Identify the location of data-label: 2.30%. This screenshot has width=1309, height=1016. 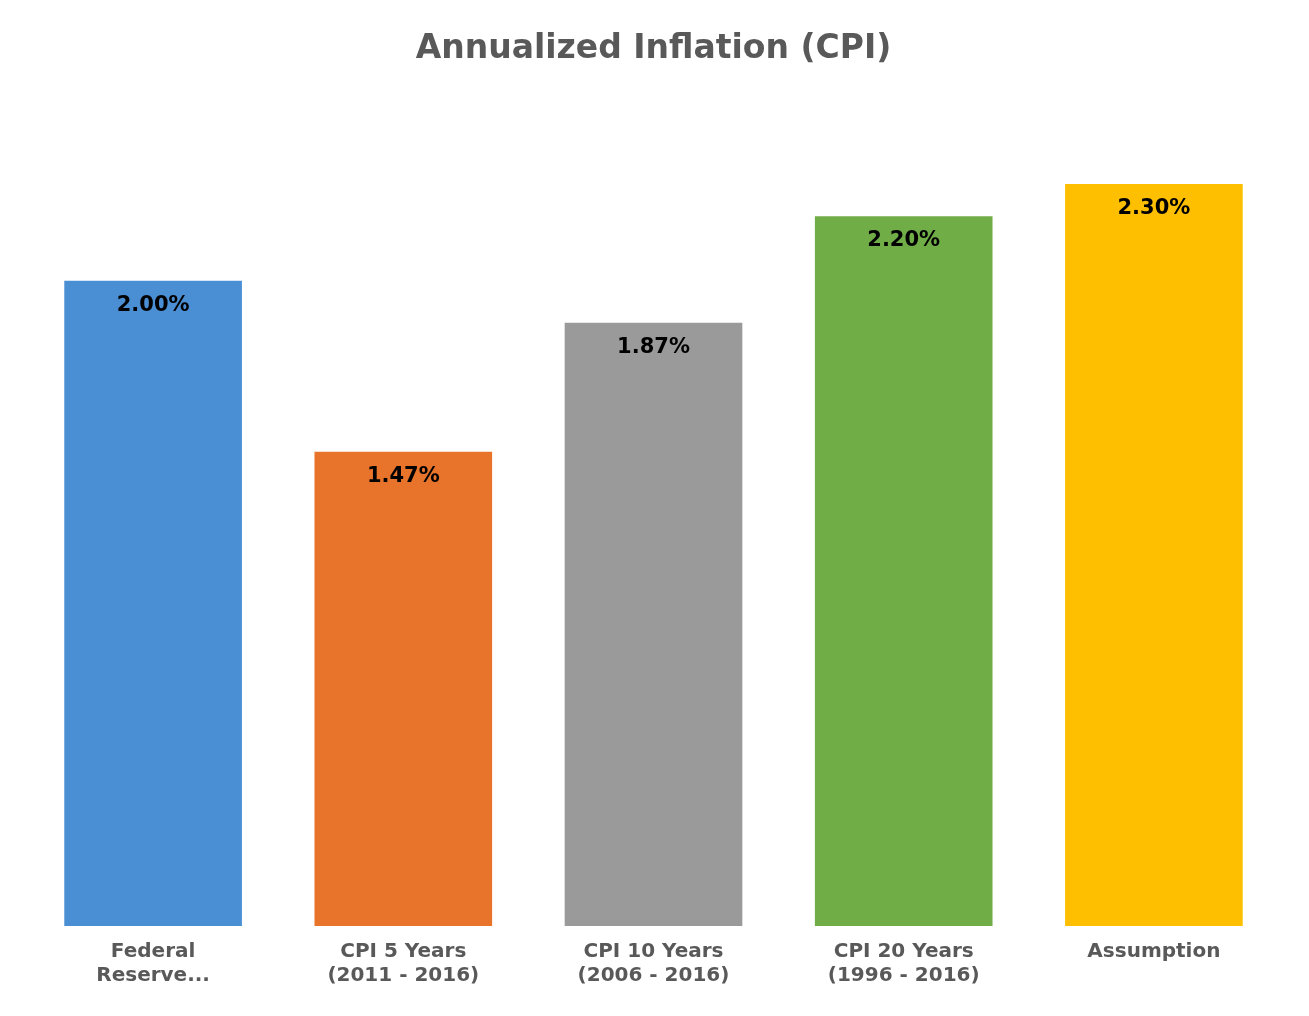
(1154, 206).